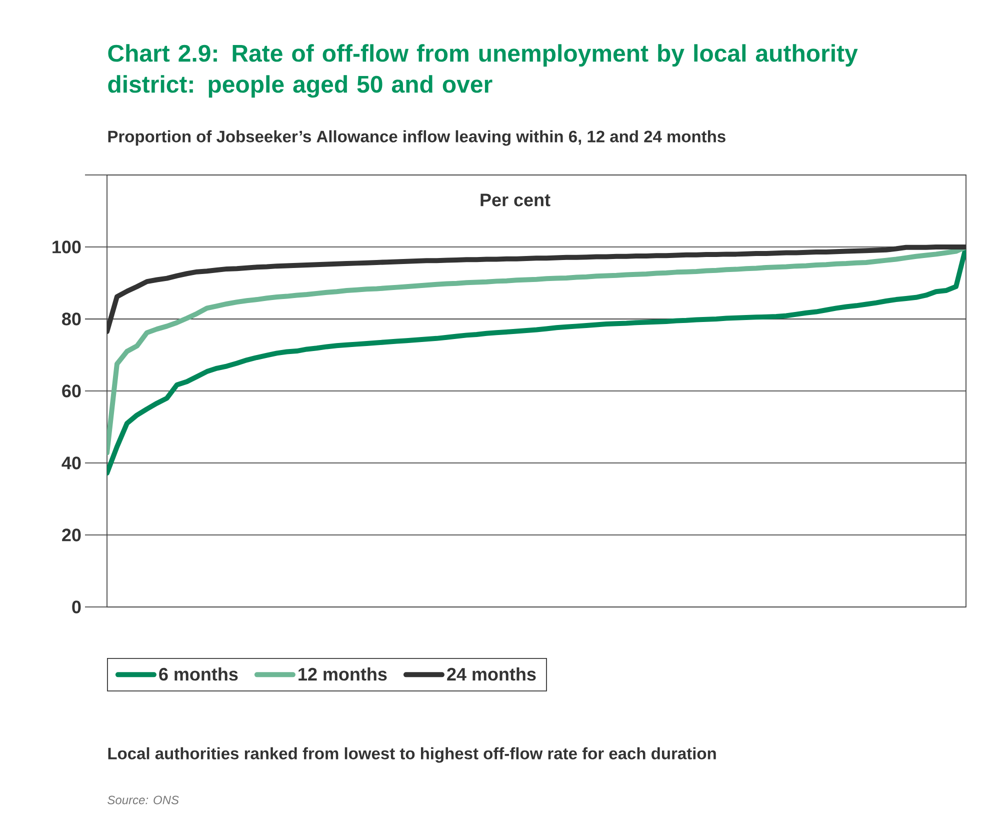 This screenshot has width=996, height=818. I want to click on y-tick-label: 40, so click(71, 463).